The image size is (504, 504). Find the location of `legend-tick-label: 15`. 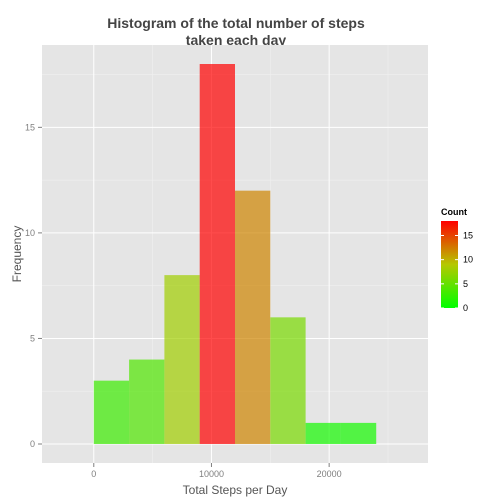

legend-tick-label: 15 is located at coordinates (468, 236).